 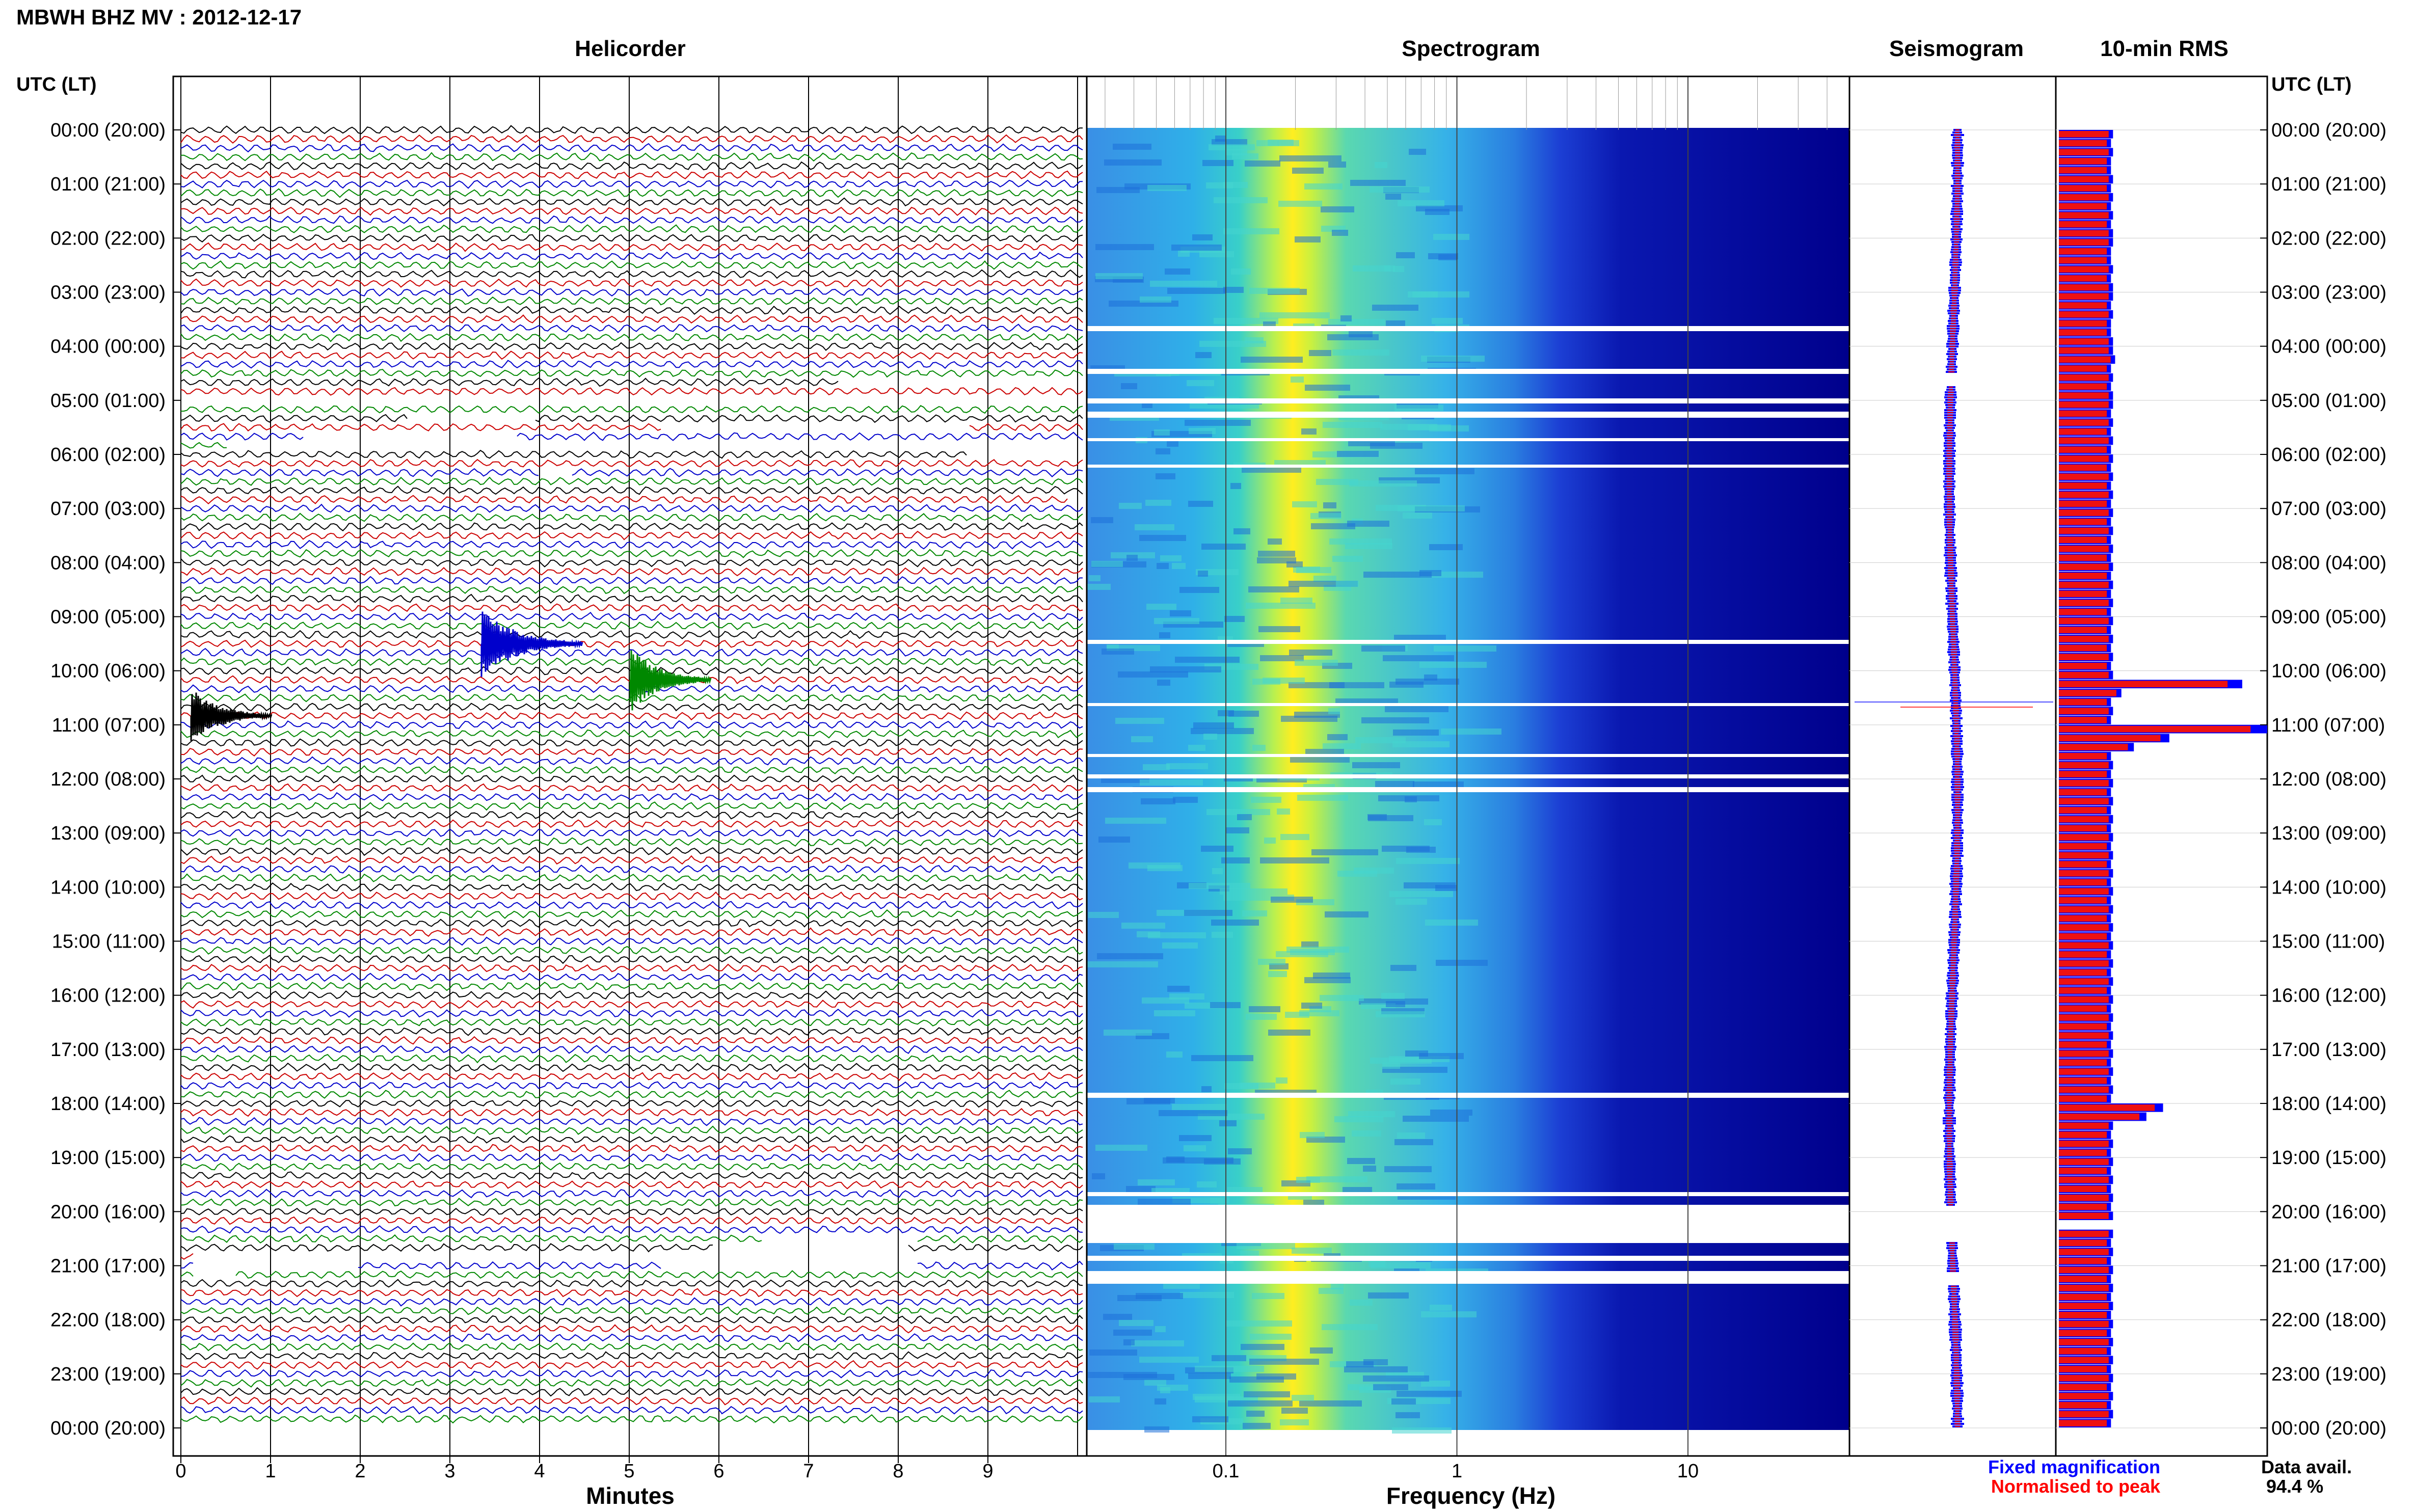 What do you see at coordinates (108, 1104) in the screenshot?
I see `time-label-left: 18:00 (14:00)` at bounding box center [108, 1104].